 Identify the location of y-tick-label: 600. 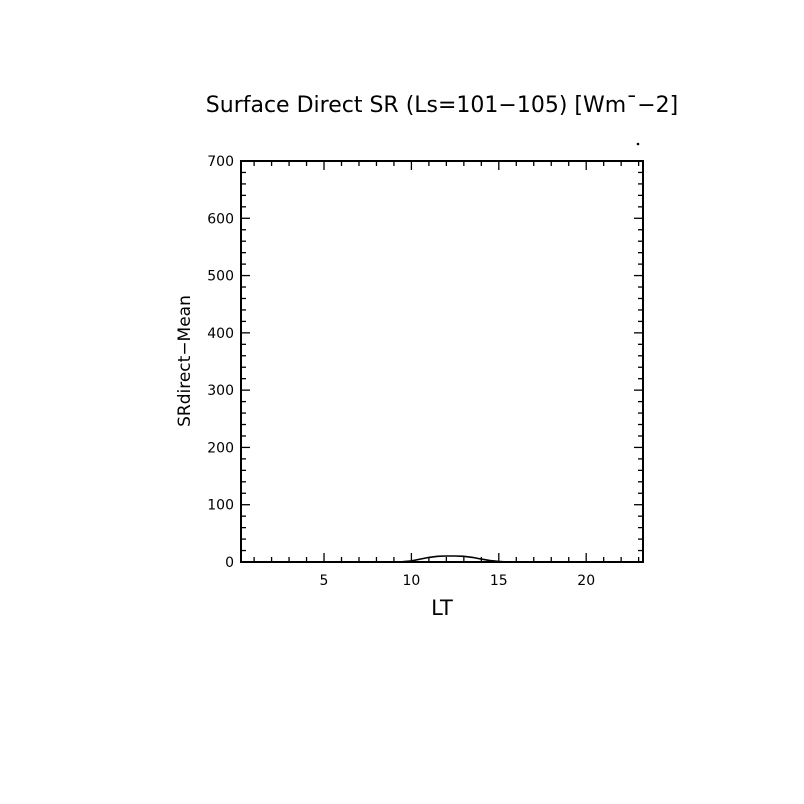
(220, 219).